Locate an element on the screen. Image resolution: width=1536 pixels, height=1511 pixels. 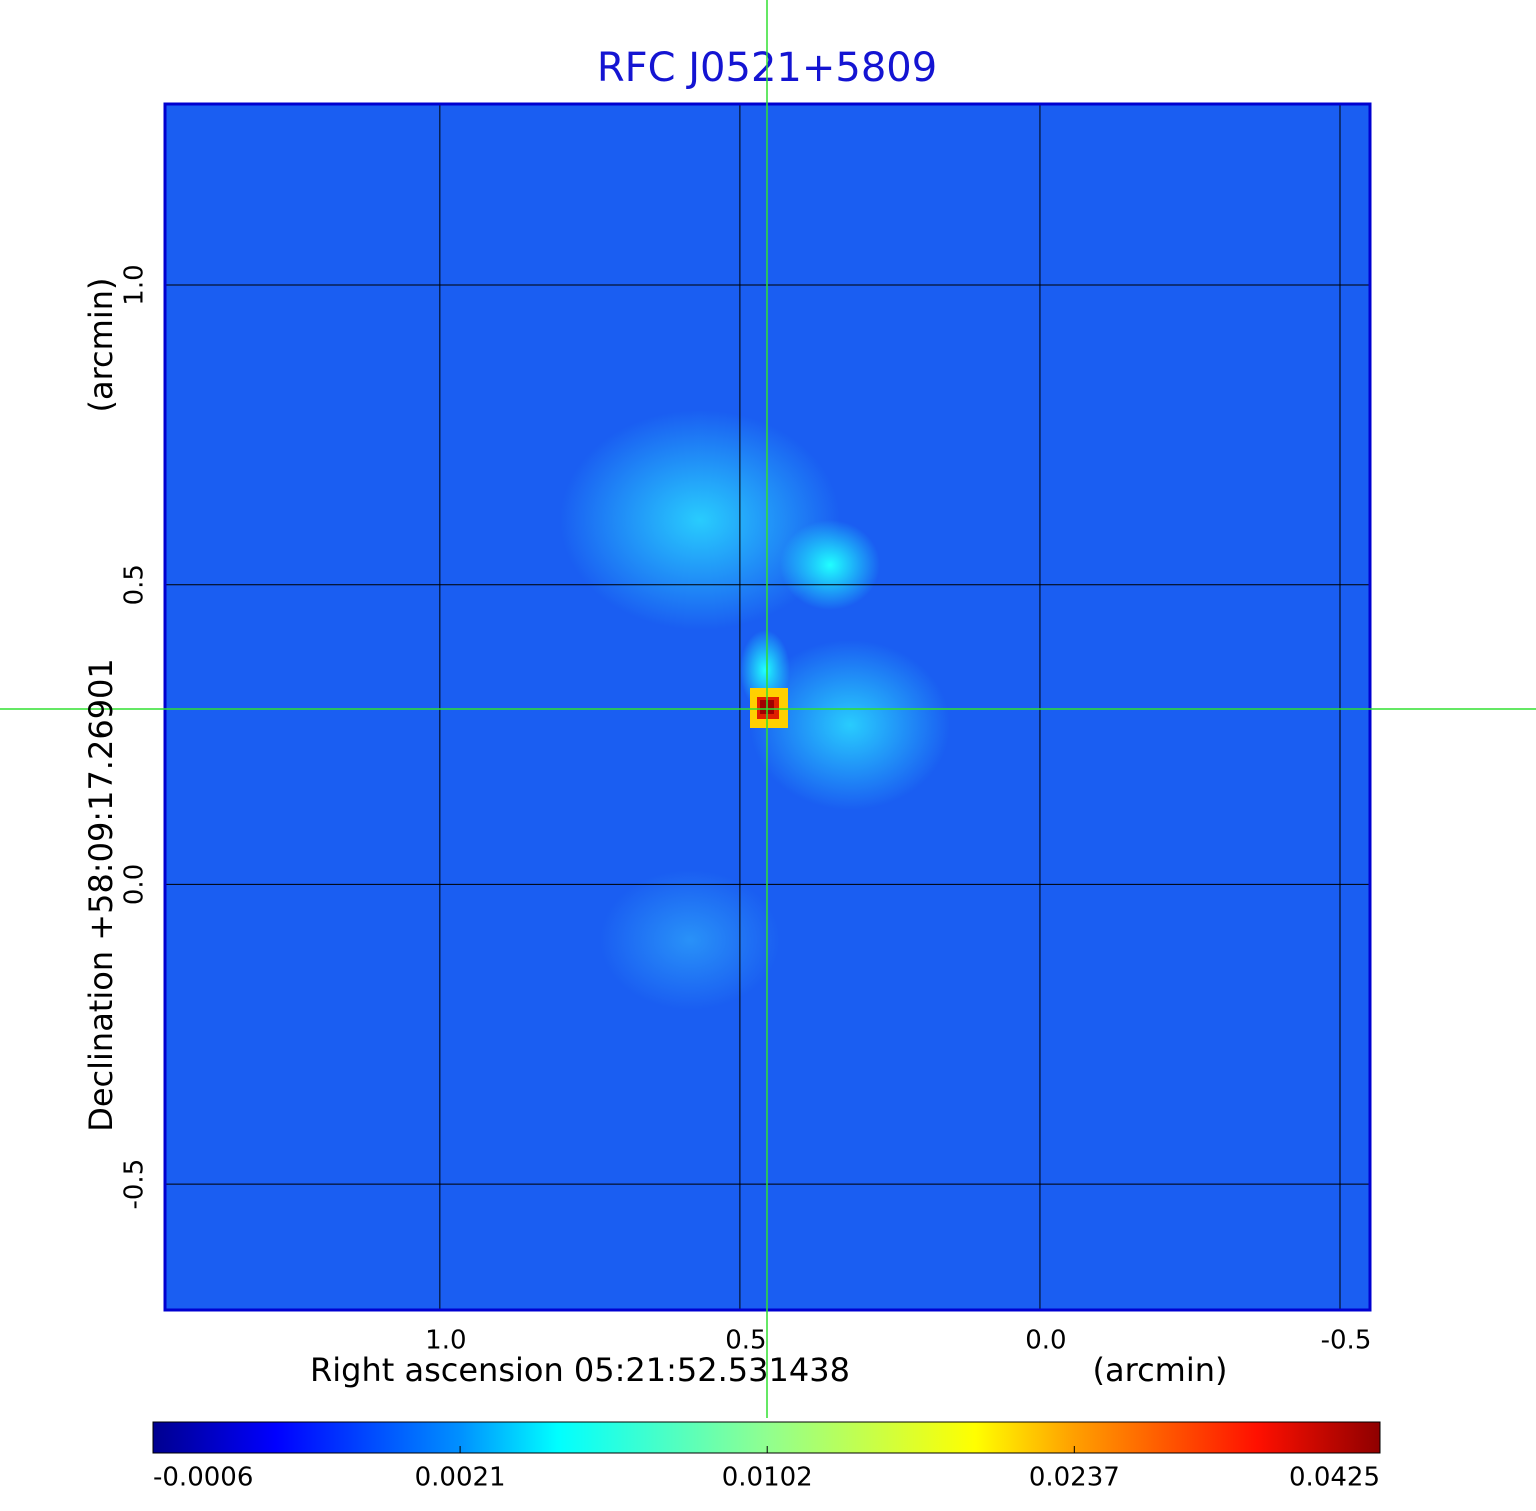
y-tick-label: 0.0 is located at coordinates (135, 884).